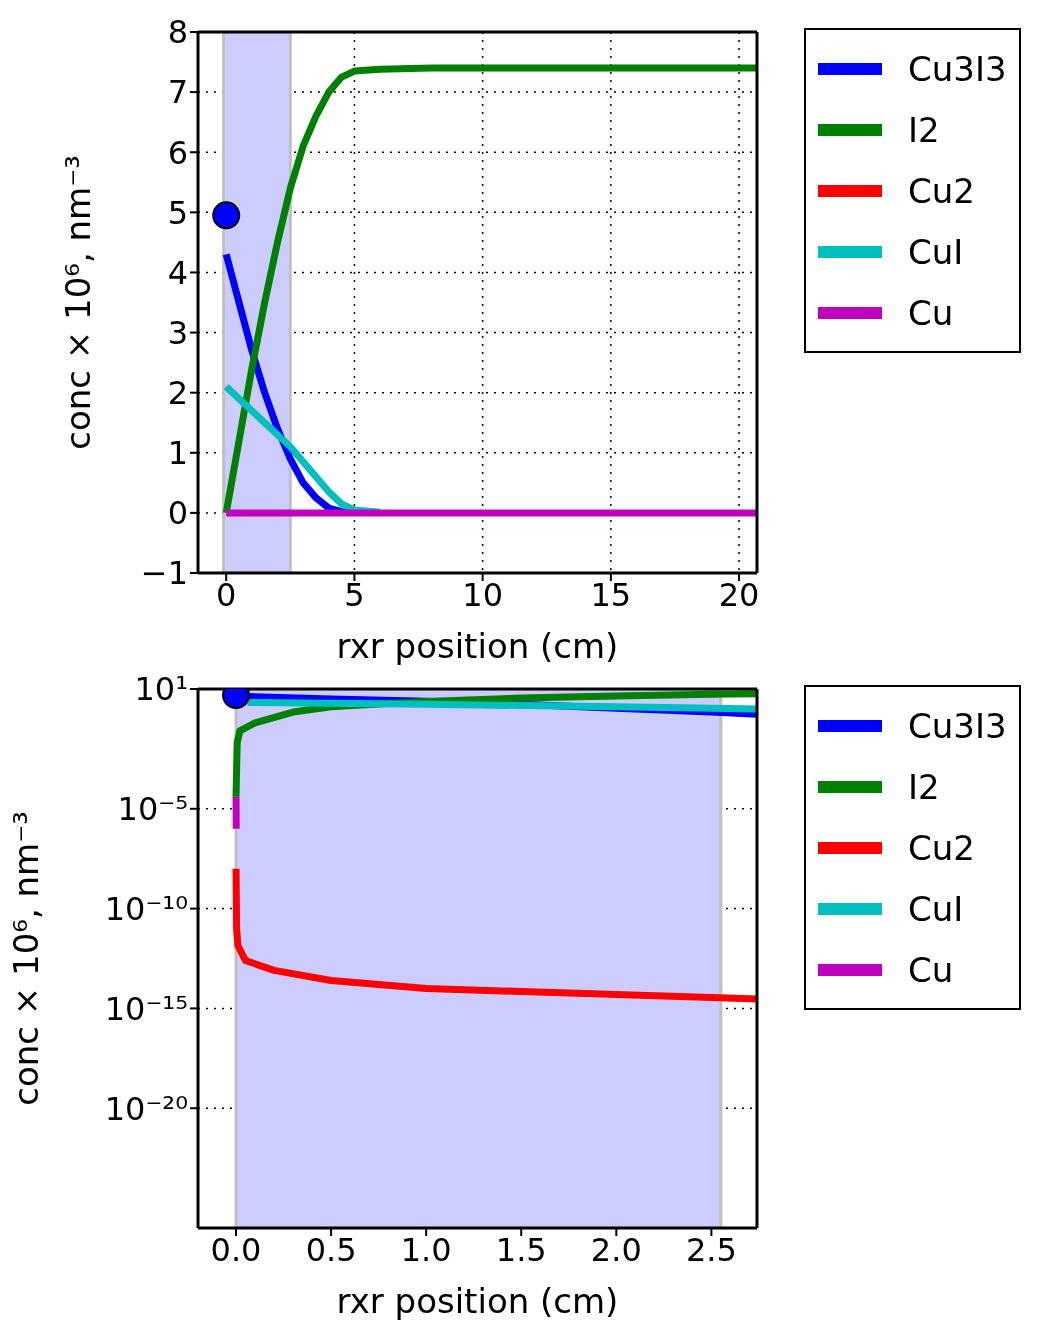 This screenshot has height=1339, width=1059. What do you see at coordinates (146, 908) in the screenshot?
I see `y-tick-label: 10⁻¹⁰` at bounding box center [146, 908].